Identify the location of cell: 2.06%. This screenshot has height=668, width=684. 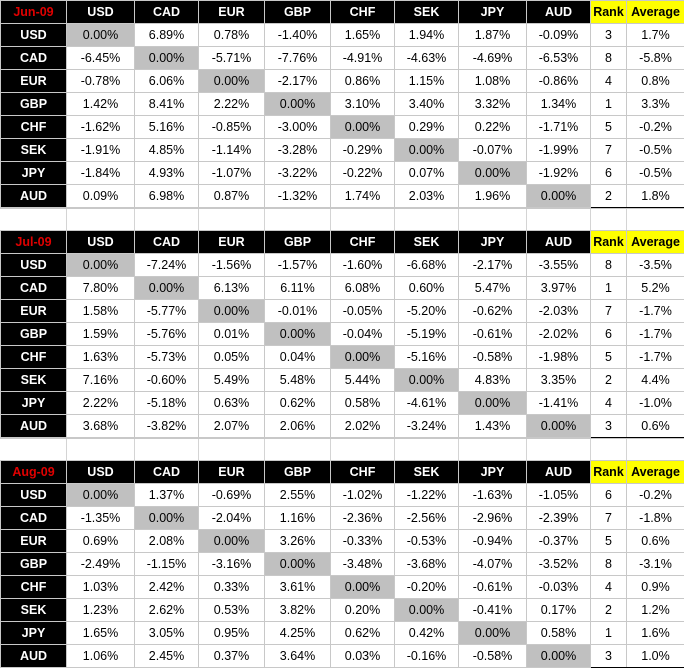
(297, 426).